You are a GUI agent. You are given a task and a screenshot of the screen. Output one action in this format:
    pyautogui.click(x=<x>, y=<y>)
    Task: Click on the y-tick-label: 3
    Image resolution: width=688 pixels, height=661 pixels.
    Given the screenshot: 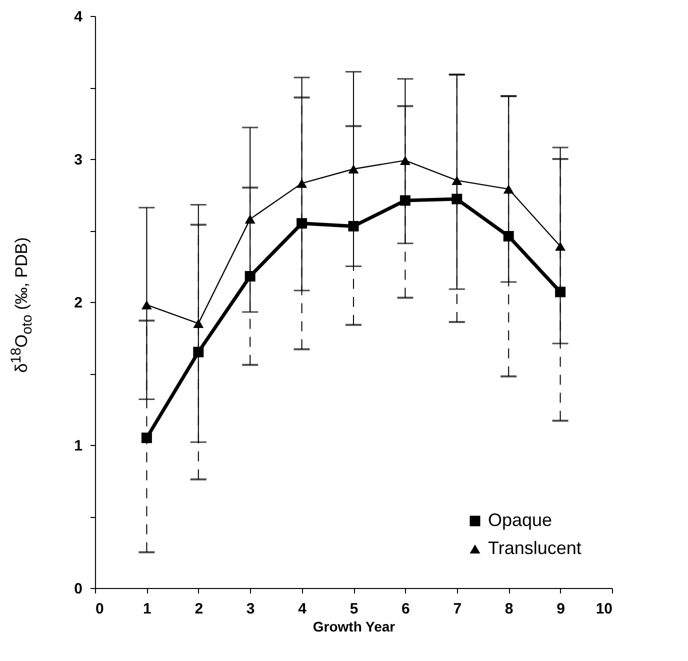 What is the action you would take?
    pyautogui.click(x=78, y=160)
    